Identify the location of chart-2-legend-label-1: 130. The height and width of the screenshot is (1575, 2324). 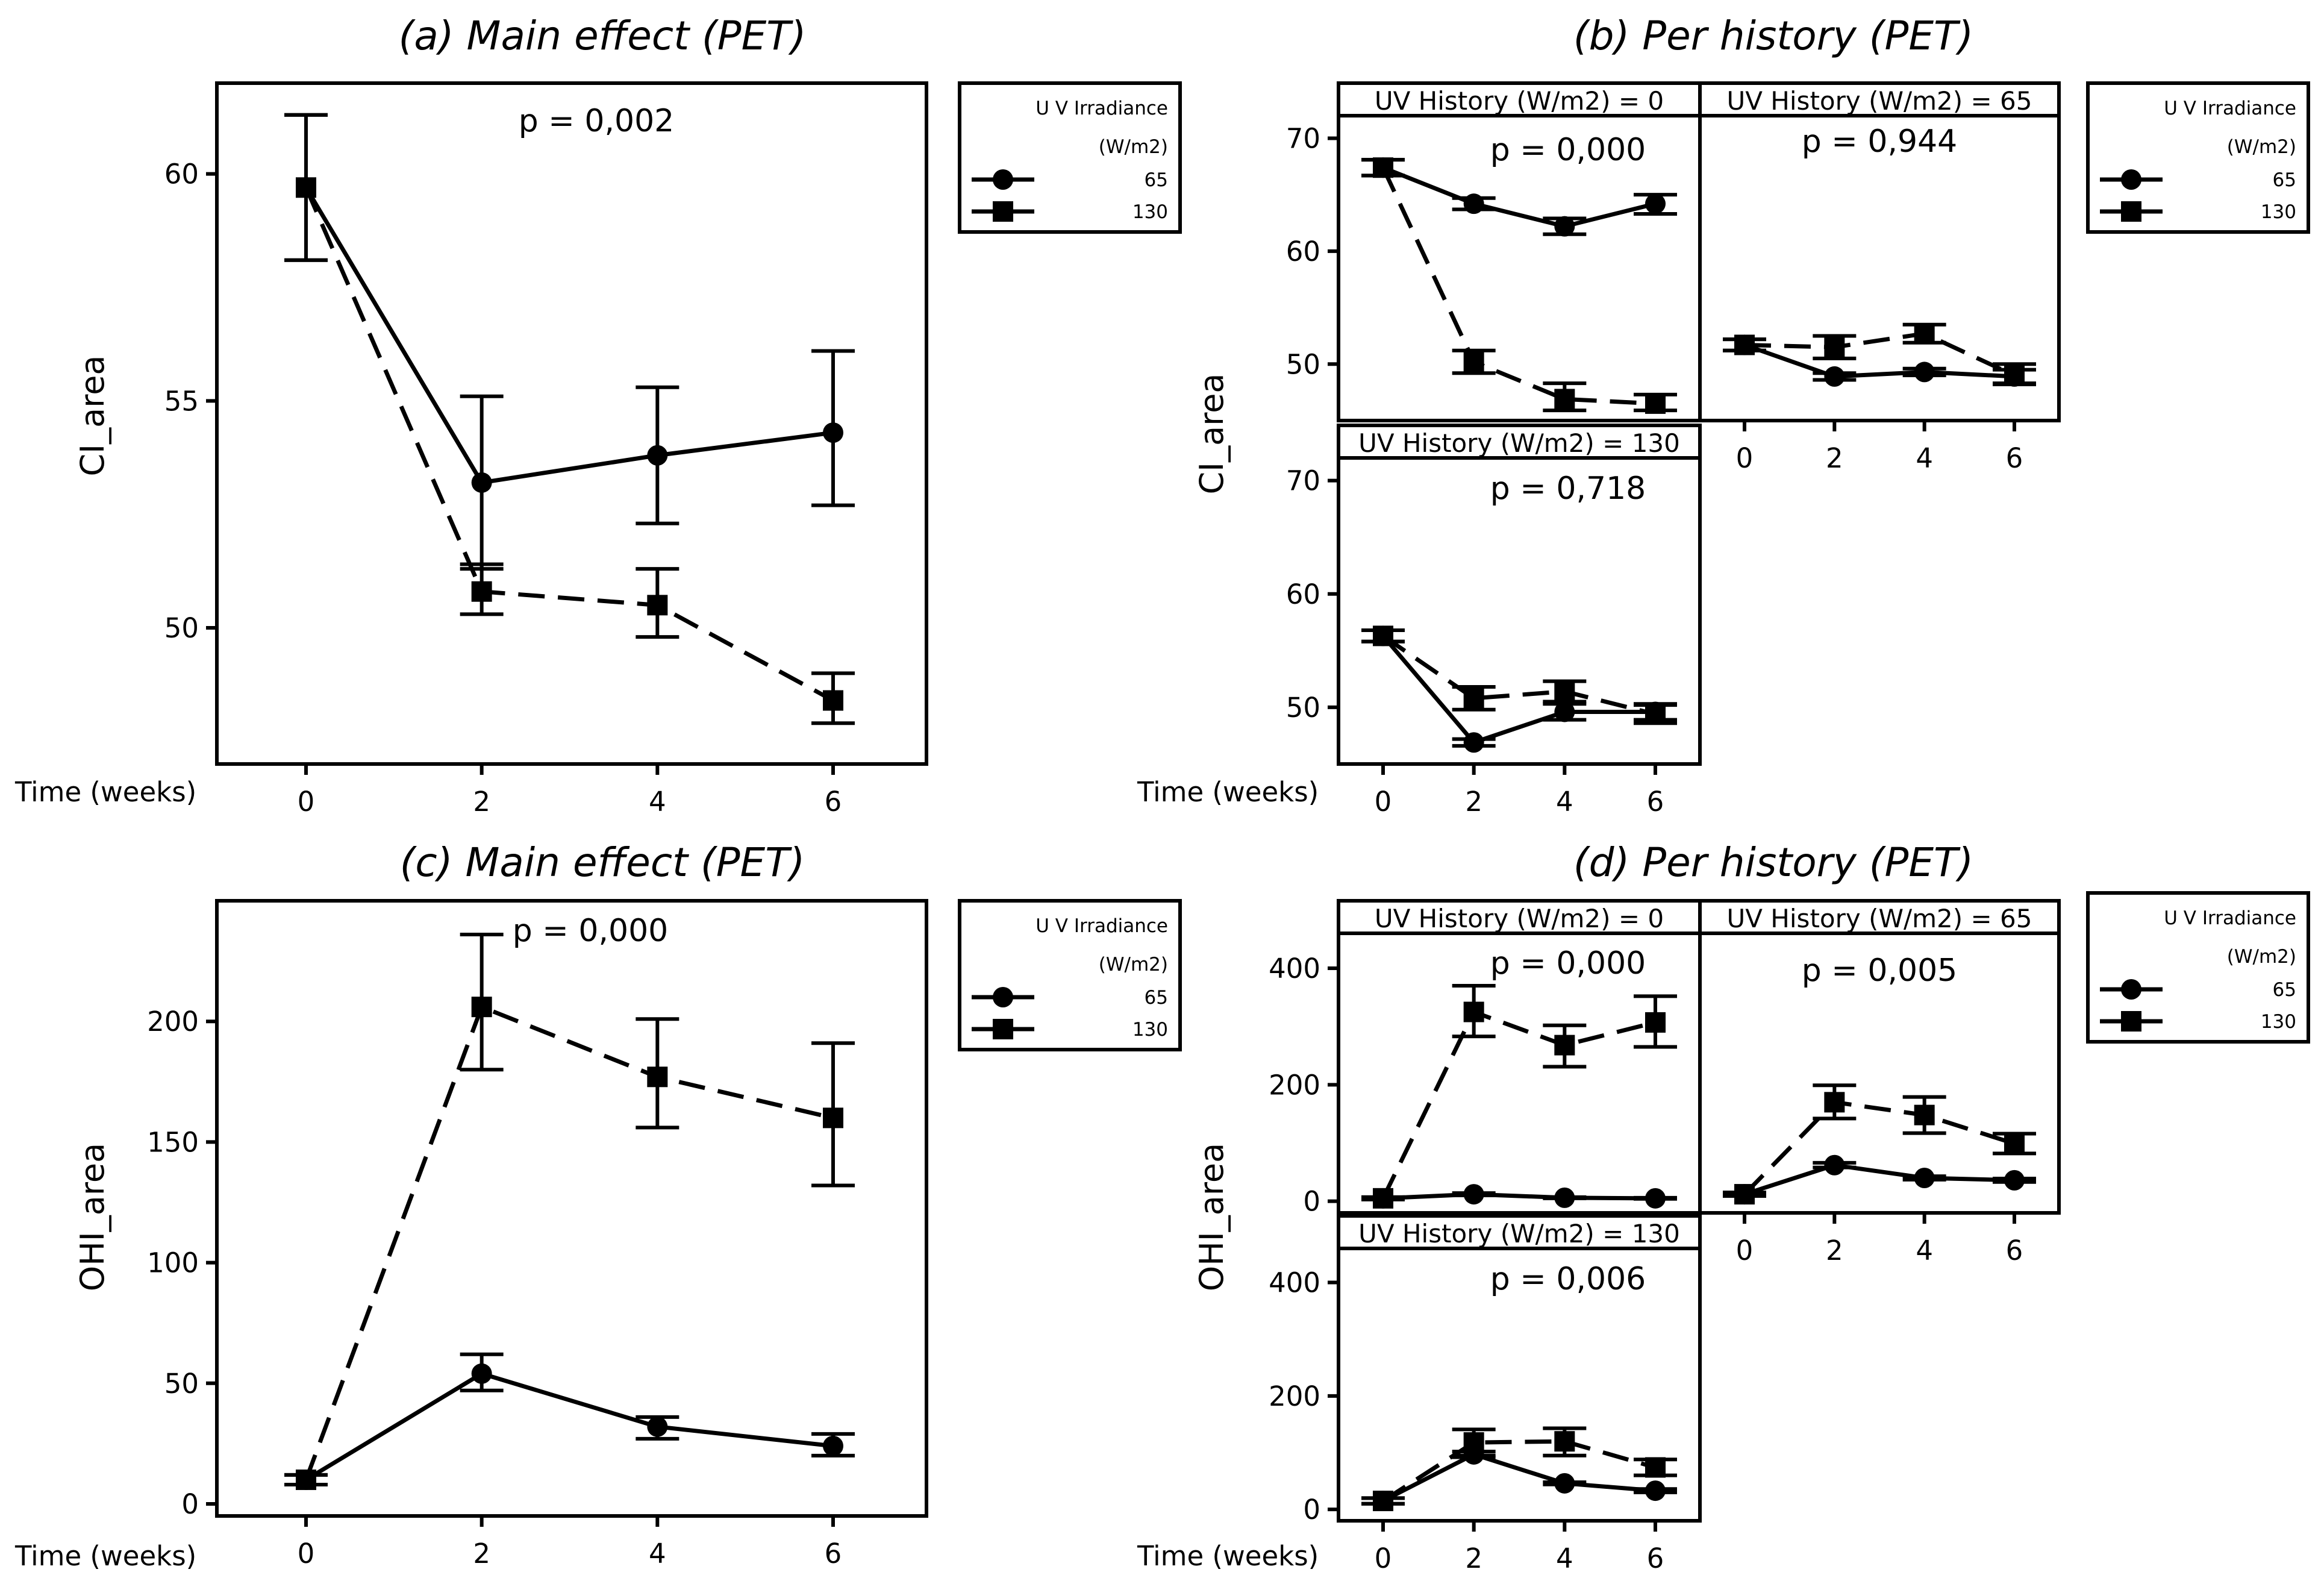
(1150, 1030).